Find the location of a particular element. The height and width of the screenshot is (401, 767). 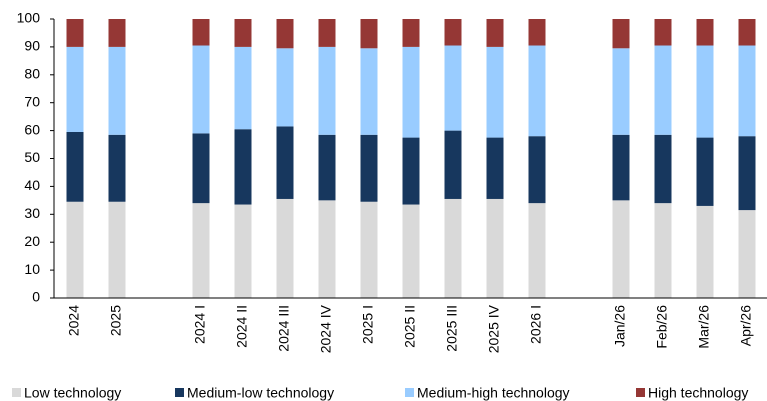

legend-label: Medium-low technology is located at coordinates (260, 393).